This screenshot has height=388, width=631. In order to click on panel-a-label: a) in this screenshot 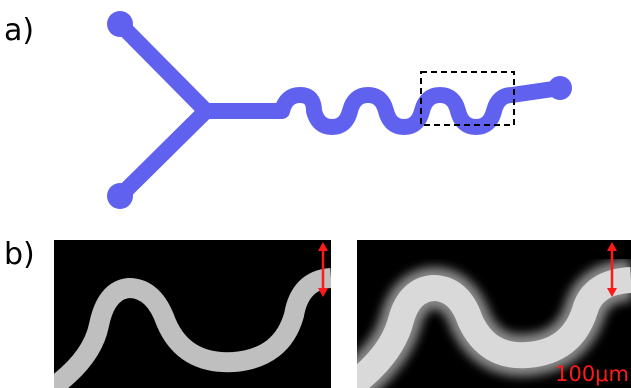, I will do `click(19, 30)`.